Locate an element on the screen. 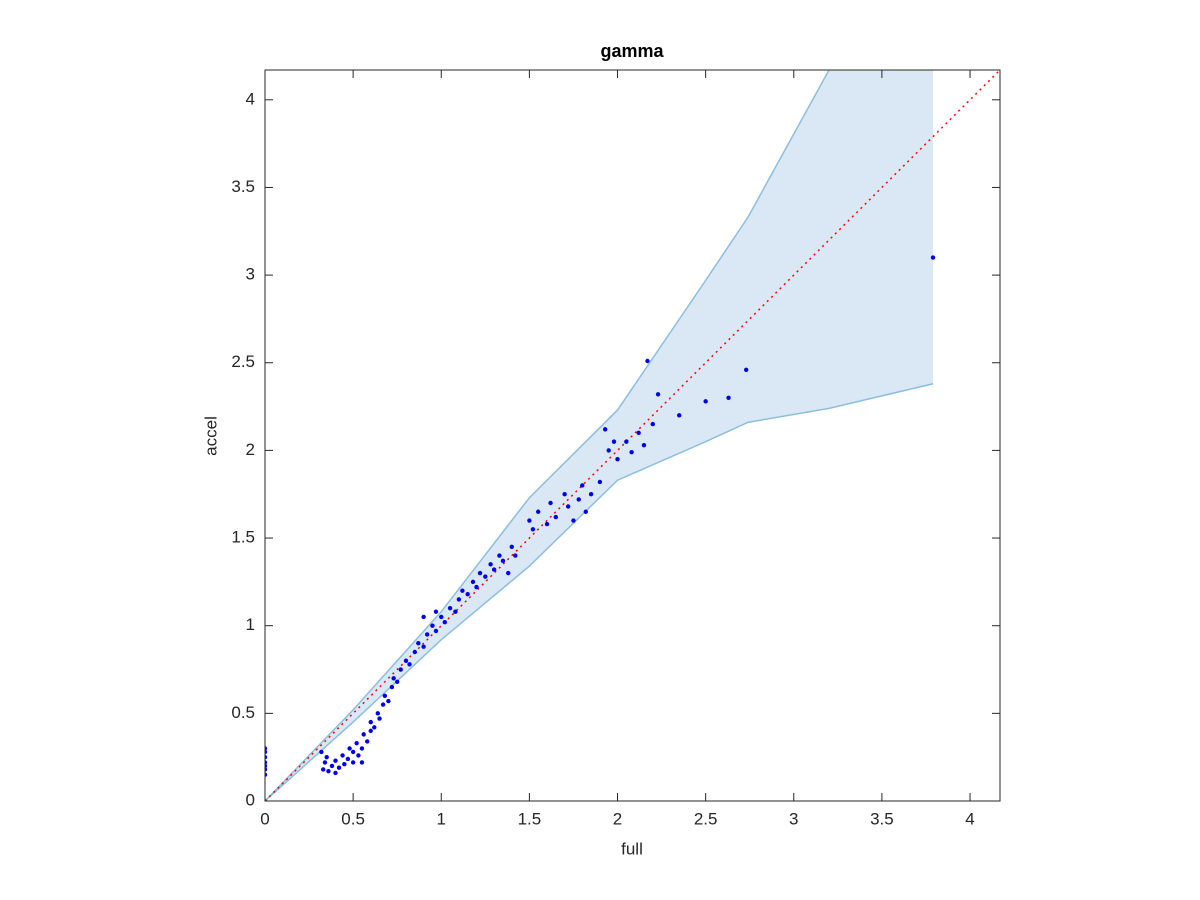  y-tick-label: 0.5 is located at coordinates (243, 712).